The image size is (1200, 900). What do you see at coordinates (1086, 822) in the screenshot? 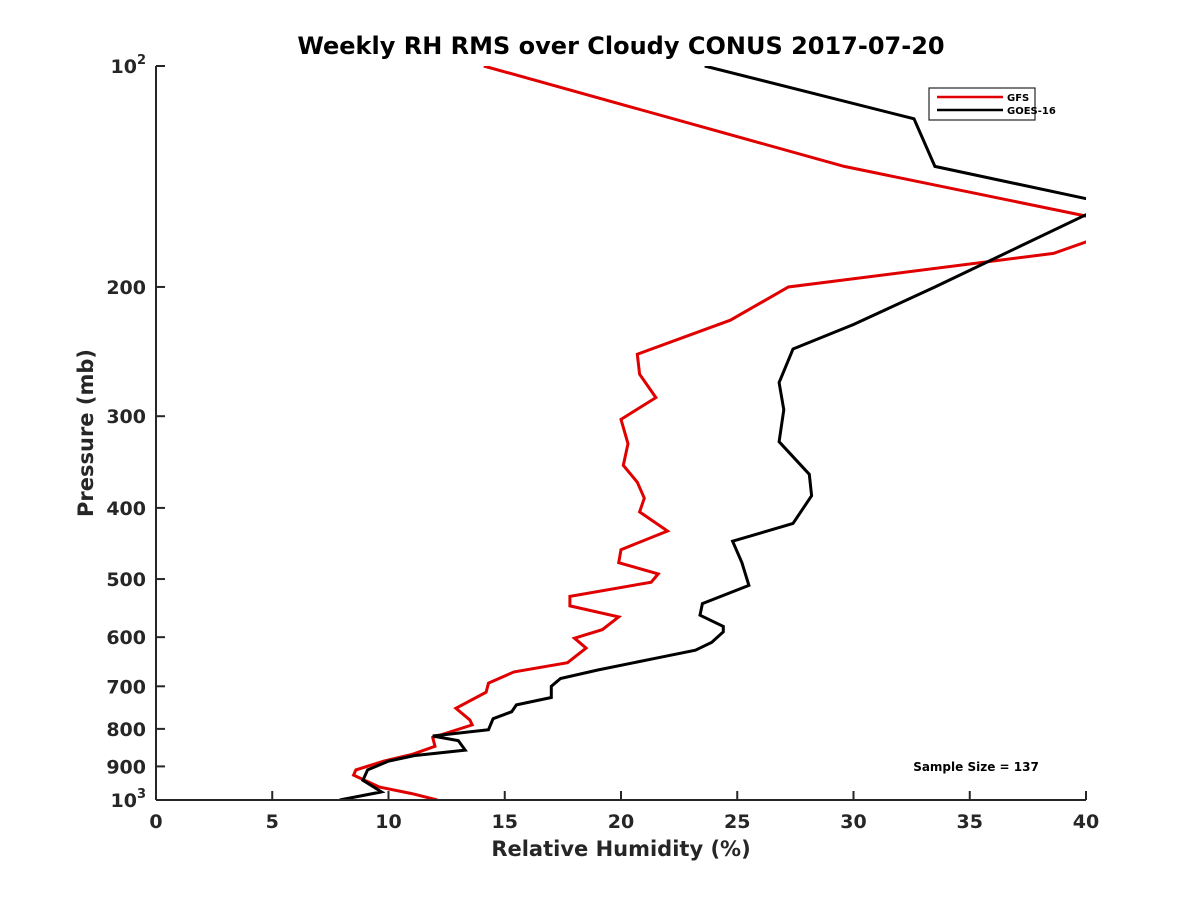
I see `x-tick-label: 40` at bounding box center [1086, 822].